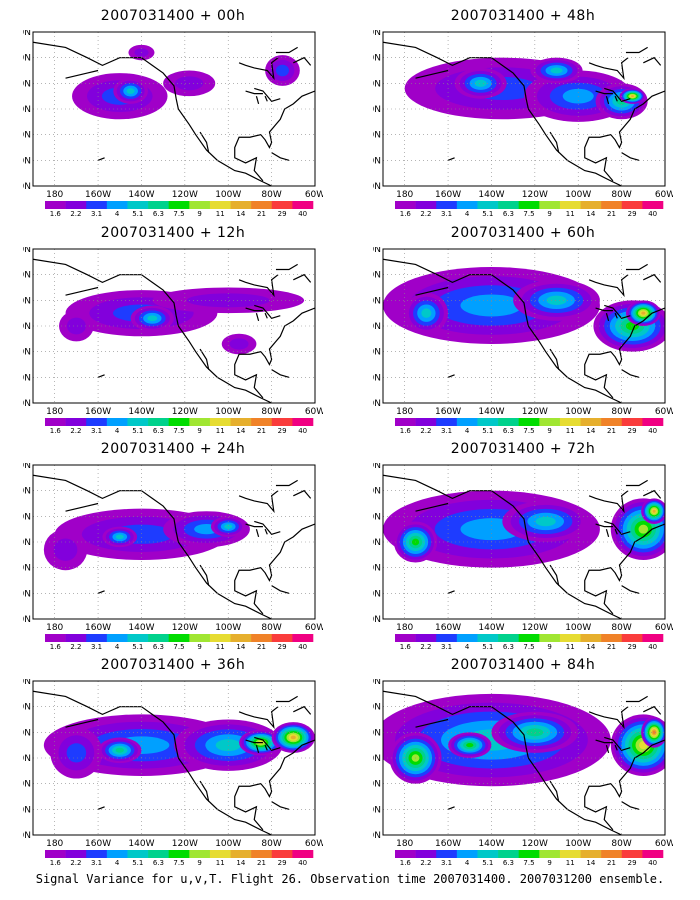 Image resolution: width=700 pixels, height=900 pixels. Describe the element at coordinates (27, 84) in the screenshot. I see `y-tick-label: 50N` at that location.